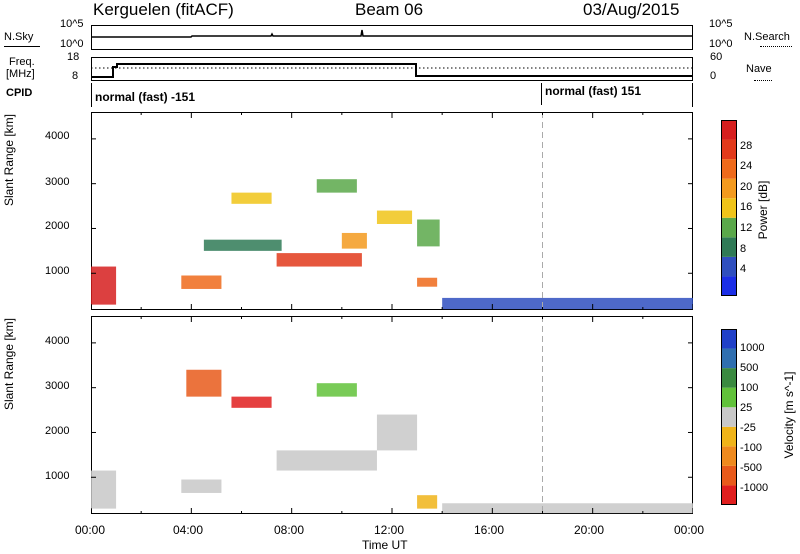 Image resolution: width=800 pixels, height=554 pixels. Describe the element at coordinates (746, 146) in the screenshot. I see `power-cbar-tick-28: 28` at that location.